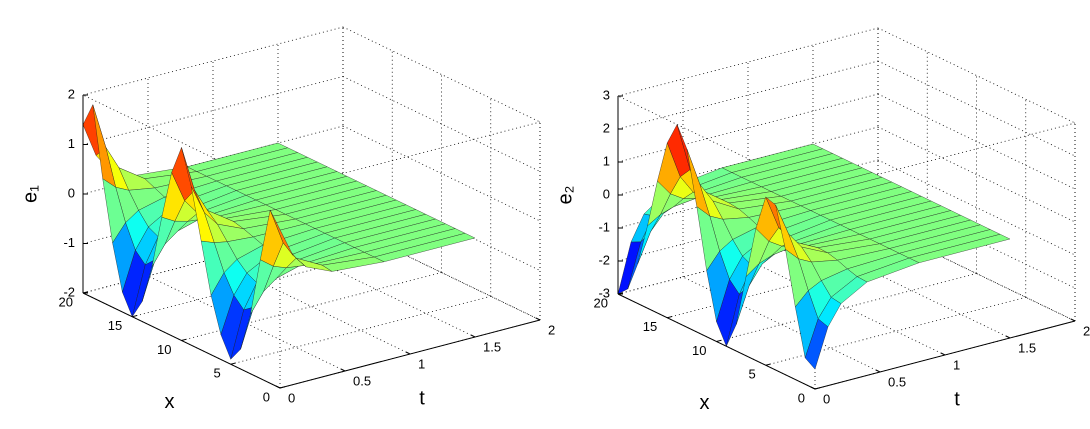 This screenshot has height=429, width=1090. Describe the element at coordinates (604, 292) in the screenshot. I see `z-tick-label: -3` at that location.